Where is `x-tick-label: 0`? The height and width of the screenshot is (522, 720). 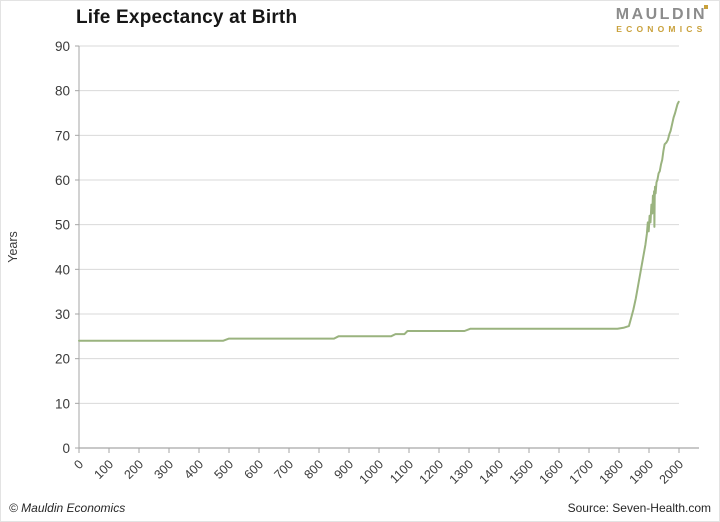 x-tick-label: 0 is located at coordinates (78, 464).